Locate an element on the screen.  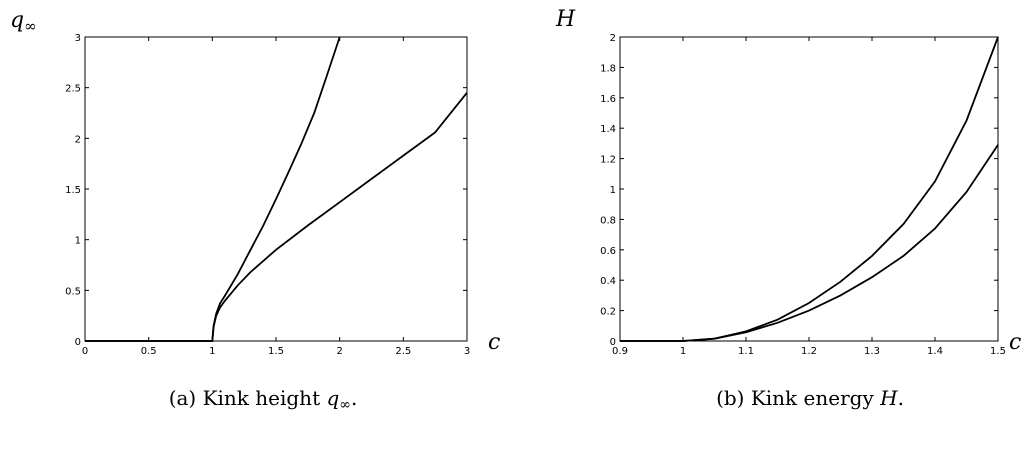
caption-math: H is located at coordinates (888, 398).